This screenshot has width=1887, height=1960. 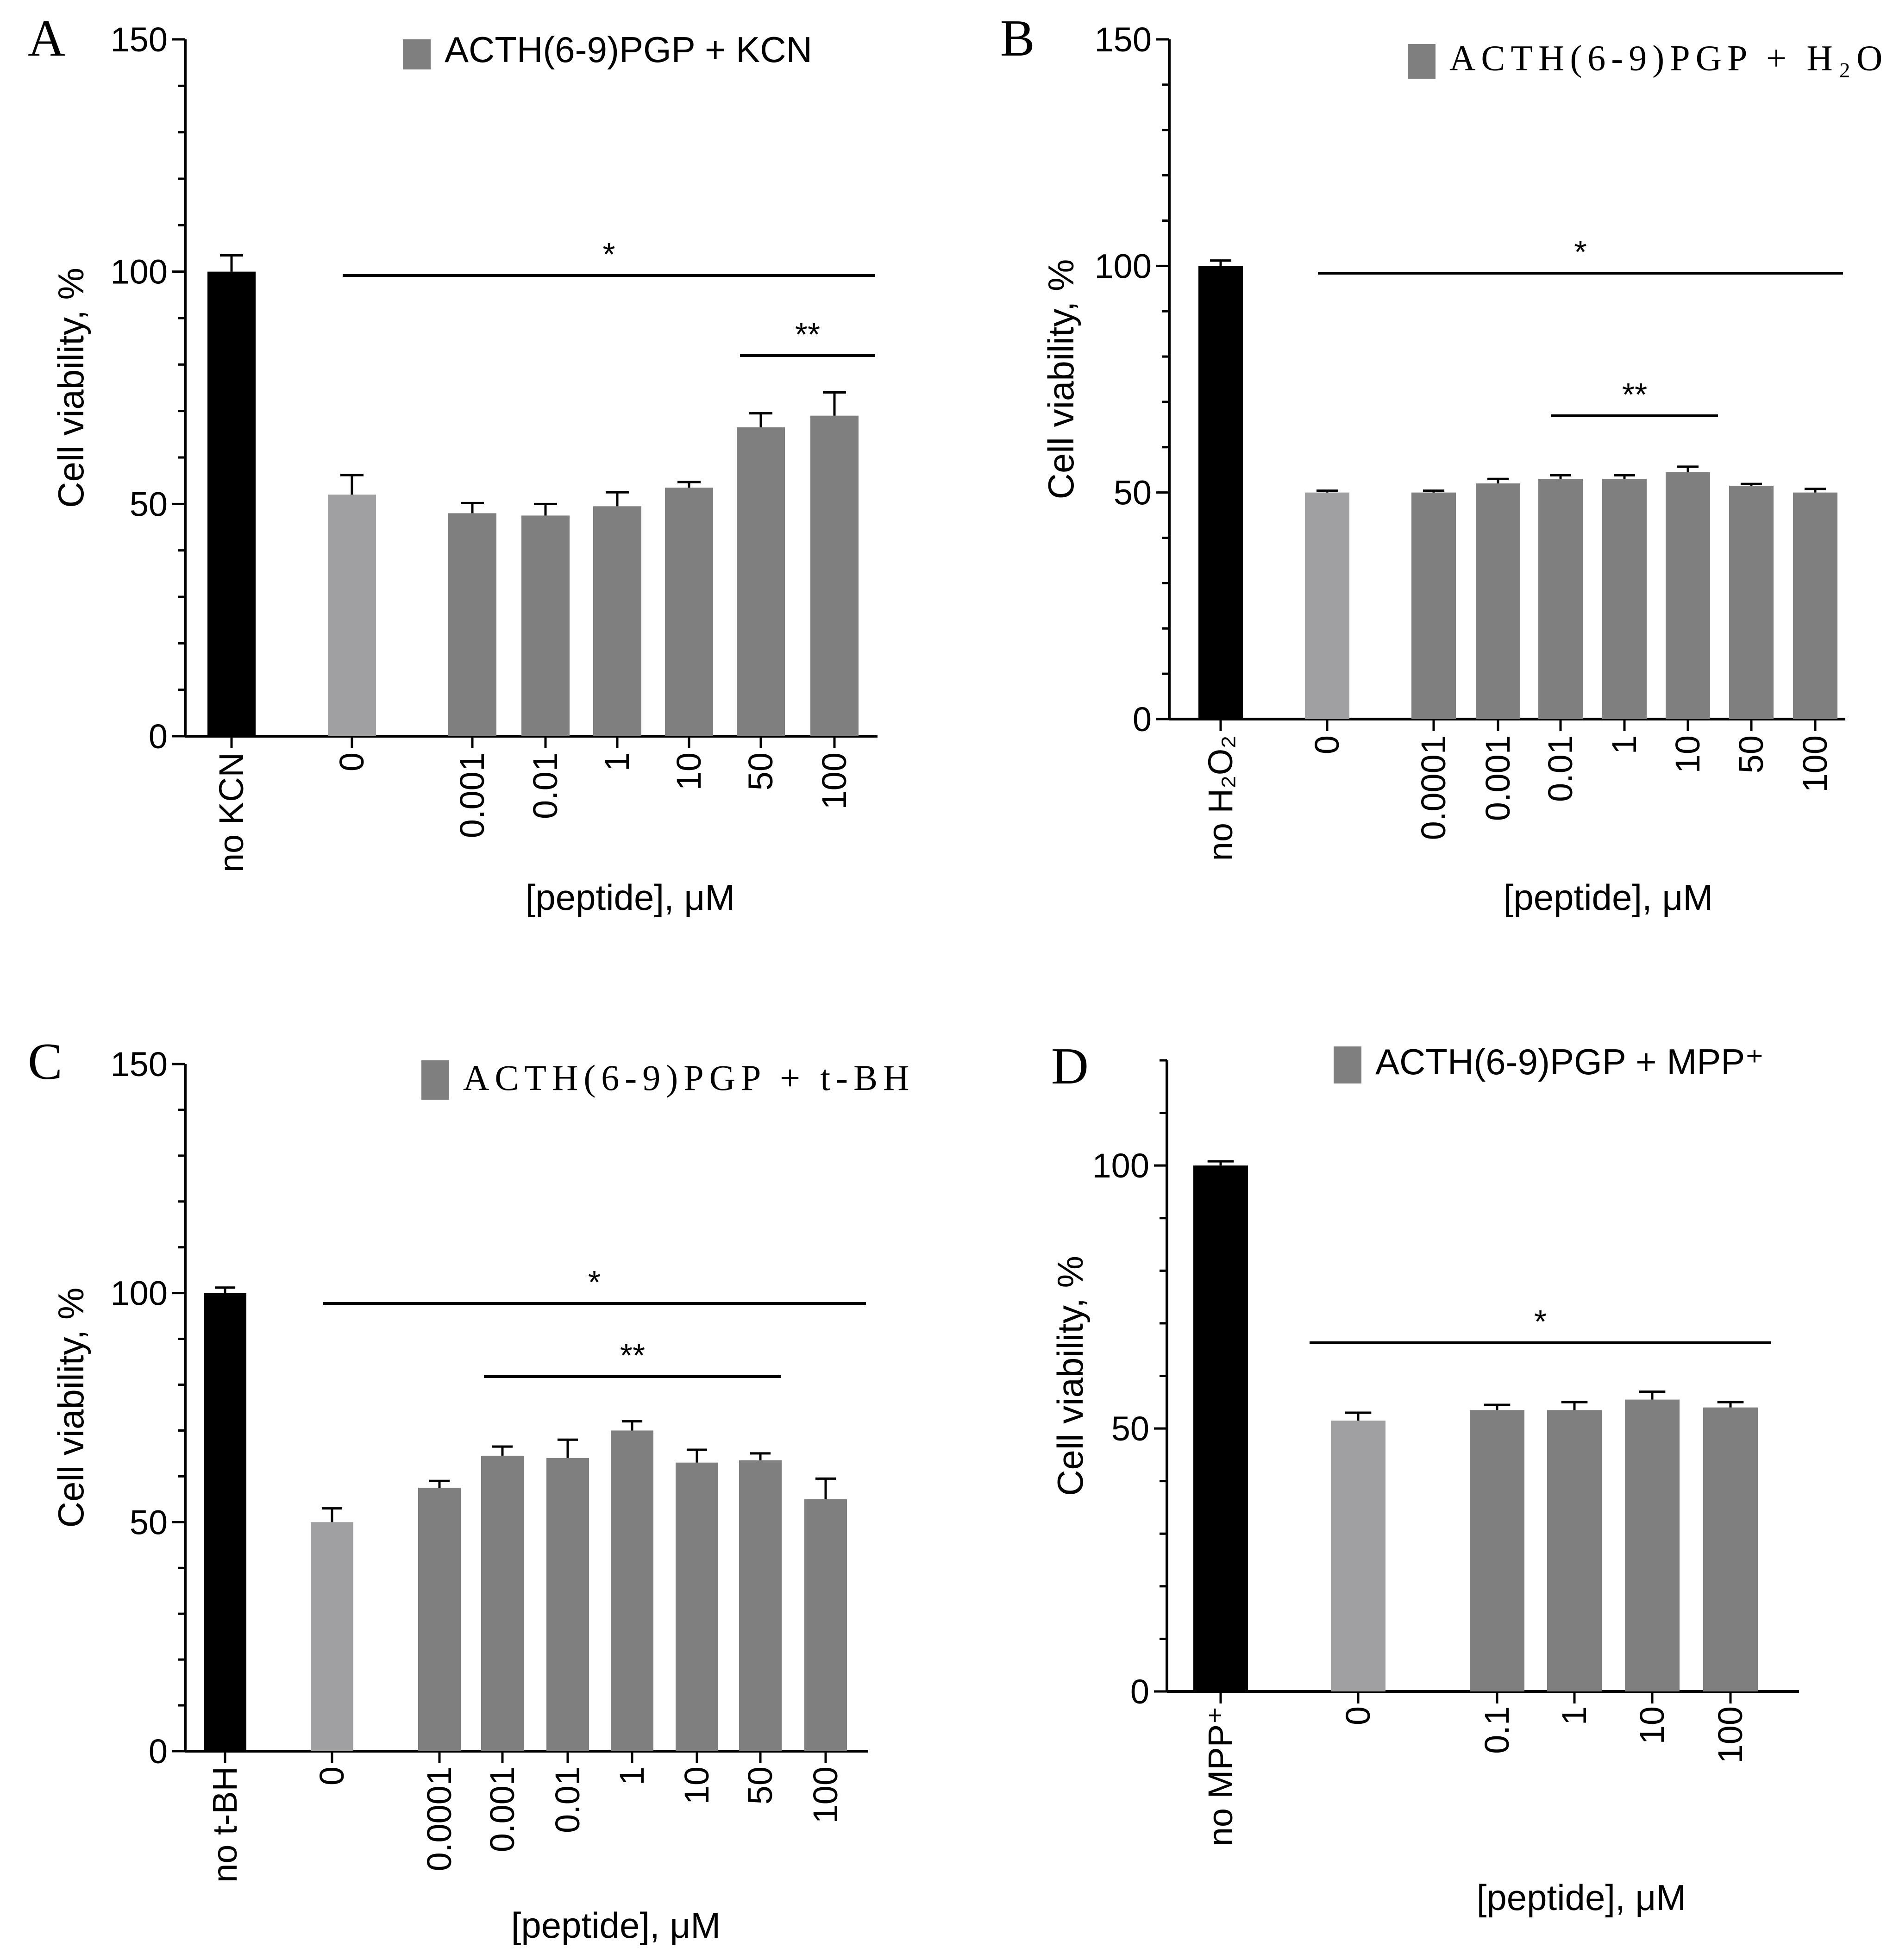 What do you see at coordinates (231, 812) in the screenshot?
I see `x-tick-label: no KCN` at bounding box center [231, 812].